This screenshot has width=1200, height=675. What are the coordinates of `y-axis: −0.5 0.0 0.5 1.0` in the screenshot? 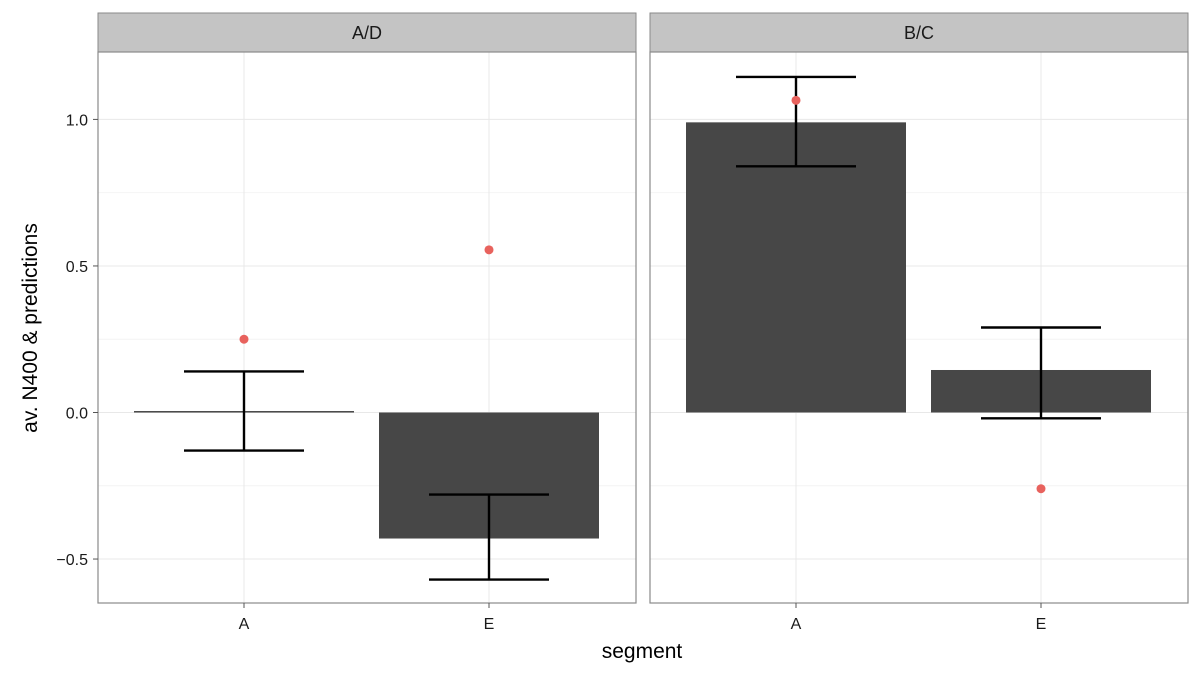 It's located at (77, 340).